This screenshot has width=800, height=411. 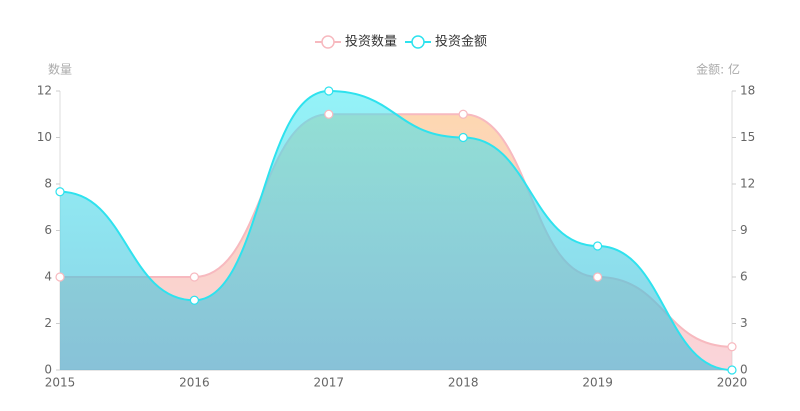 What do you see at coordinates (48, 370) in the screenshot?
I see `y-tick-label: 0` at bounding box center [48, 370].